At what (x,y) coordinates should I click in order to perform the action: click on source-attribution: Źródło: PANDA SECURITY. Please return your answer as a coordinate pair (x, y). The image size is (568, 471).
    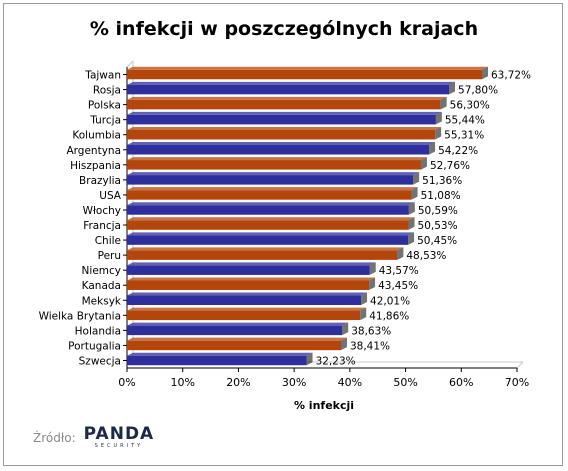
    Looking at the image, I should click on (93, 437).